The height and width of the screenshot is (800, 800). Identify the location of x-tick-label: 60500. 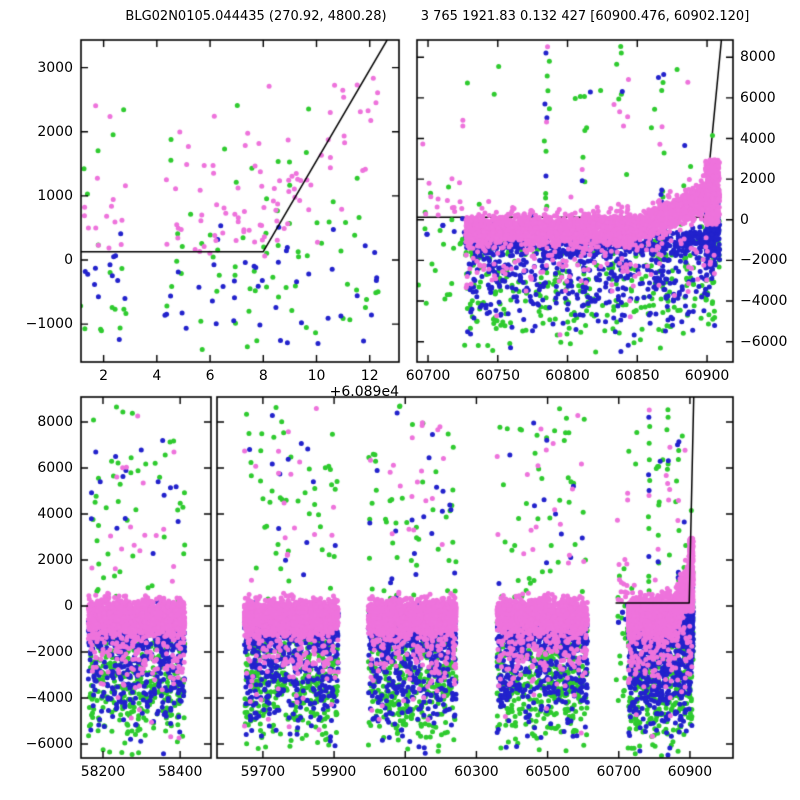
(547, 772).